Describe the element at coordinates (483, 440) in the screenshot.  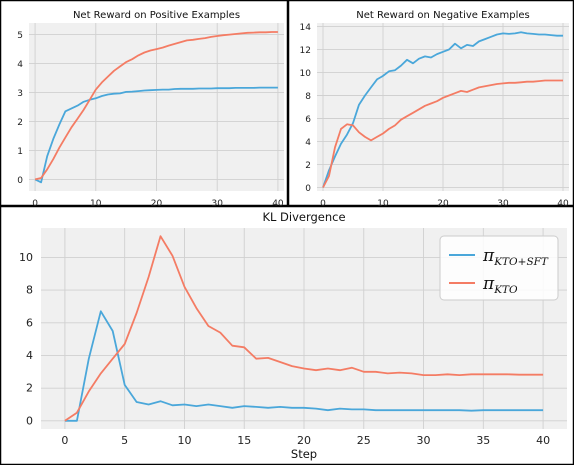
I see `x-tick-label: 35` at that location.